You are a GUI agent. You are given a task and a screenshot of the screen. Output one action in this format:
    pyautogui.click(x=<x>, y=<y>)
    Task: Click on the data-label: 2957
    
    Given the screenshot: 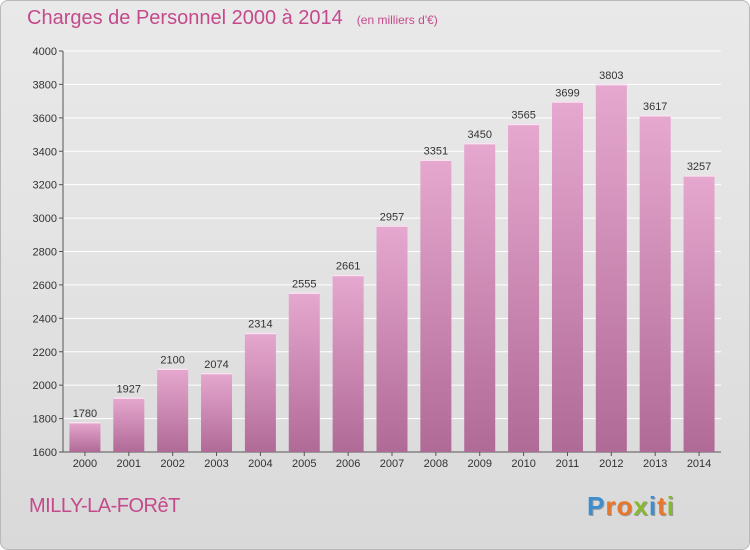 What is the action you would take?
    pyautogui.click(x=392, y=217)
    